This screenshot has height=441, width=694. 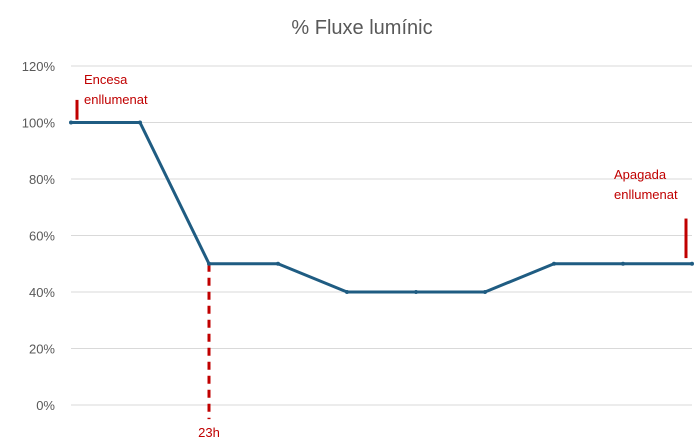 What do you see at coordinates (39, 123) in the screenshot?
I see `y-tick-label: 100%` at bounding box center [39, 123].